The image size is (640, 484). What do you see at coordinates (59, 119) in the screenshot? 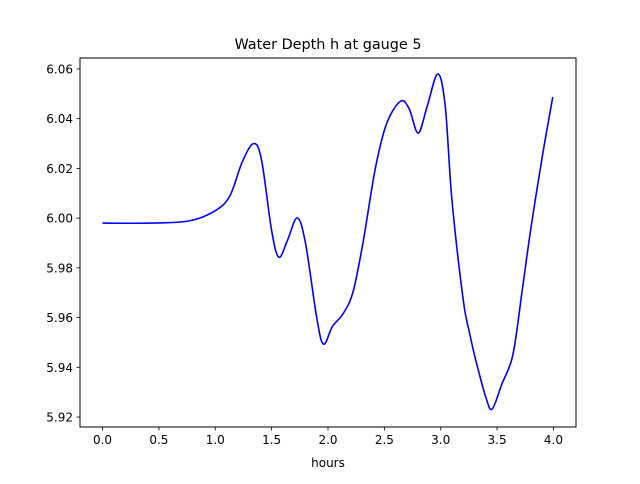
I see `y-tick-label: 6.04` at bounding box center [59, 119].